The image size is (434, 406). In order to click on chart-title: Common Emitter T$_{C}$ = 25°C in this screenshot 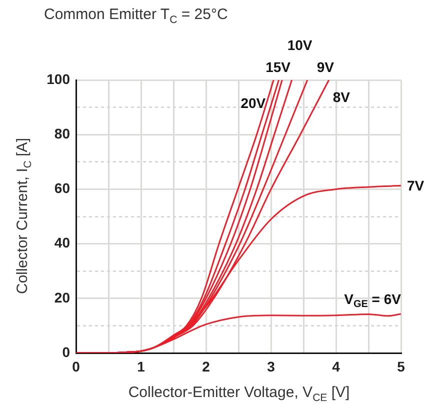, I will do `click(136, 16)`.